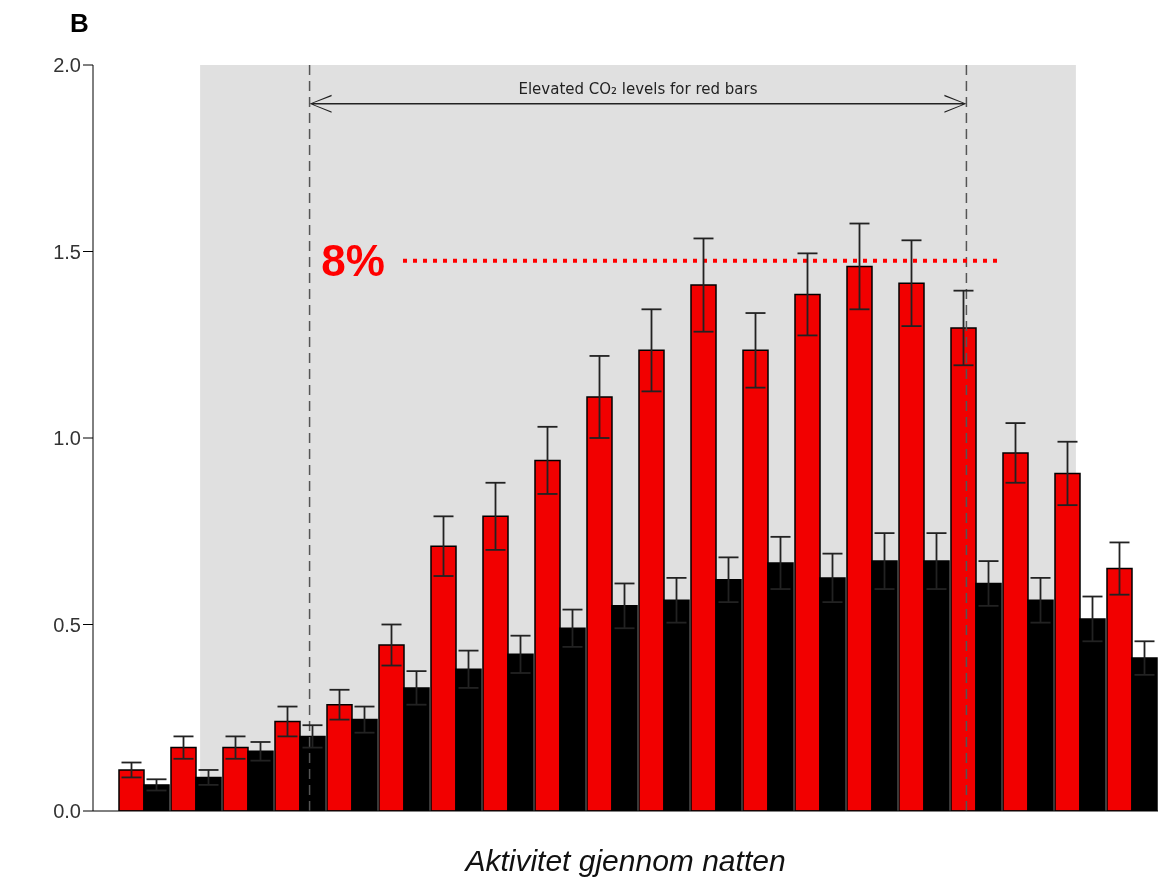  I want to click on annotation: 8%, so click(353, 261).